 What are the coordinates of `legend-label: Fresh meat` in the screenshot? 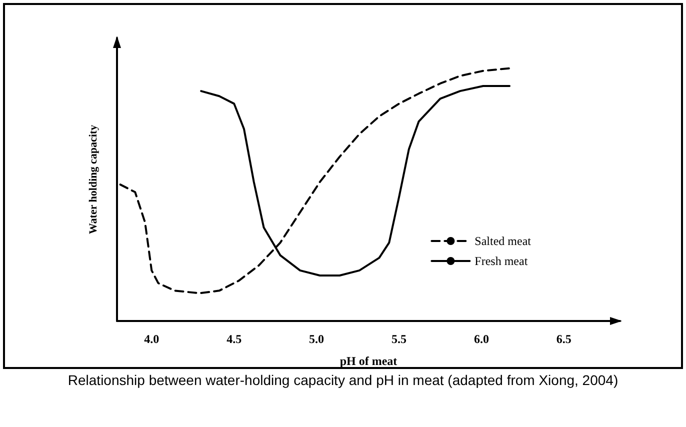 It's located at (501, 261).